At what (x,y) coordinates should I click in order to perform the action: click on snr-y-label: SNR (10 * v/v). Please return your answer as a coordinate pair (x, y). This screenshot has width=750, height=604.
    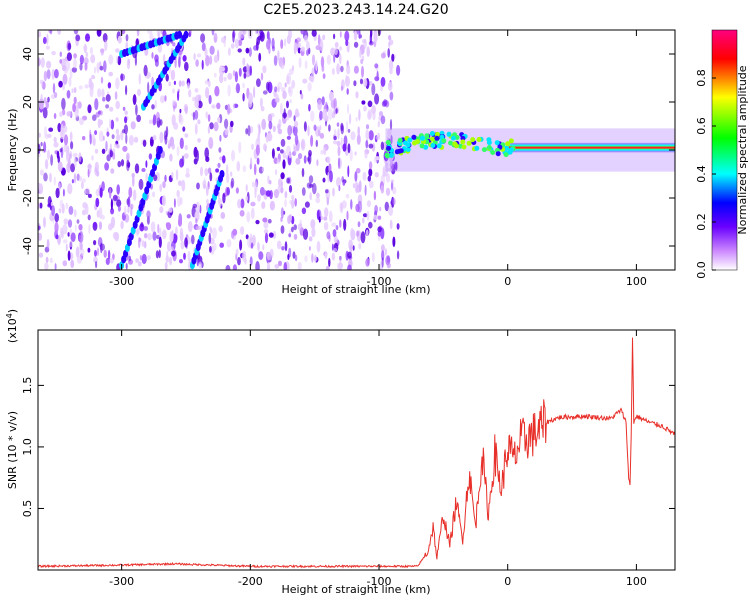
    Looking at the image, I should click on (12, 450).